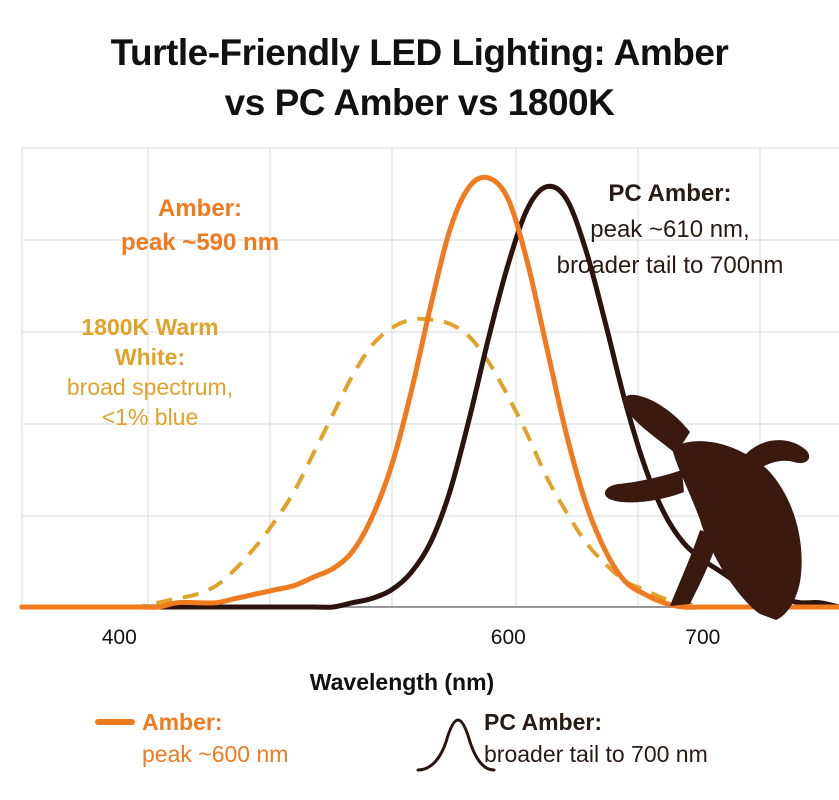 The image size is (839, 800). I want to click on x-tick-labels: 400 600 700, so click(411, 637).